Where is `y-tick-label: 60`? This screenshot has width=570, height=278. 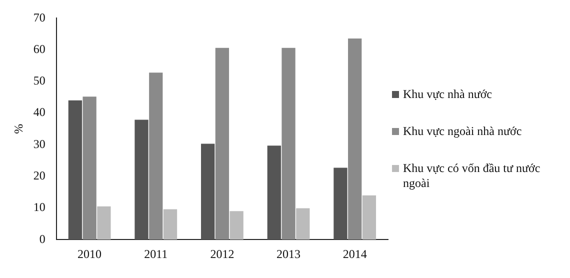 y-tick-label: 60 is located at coordinates (39, 49).